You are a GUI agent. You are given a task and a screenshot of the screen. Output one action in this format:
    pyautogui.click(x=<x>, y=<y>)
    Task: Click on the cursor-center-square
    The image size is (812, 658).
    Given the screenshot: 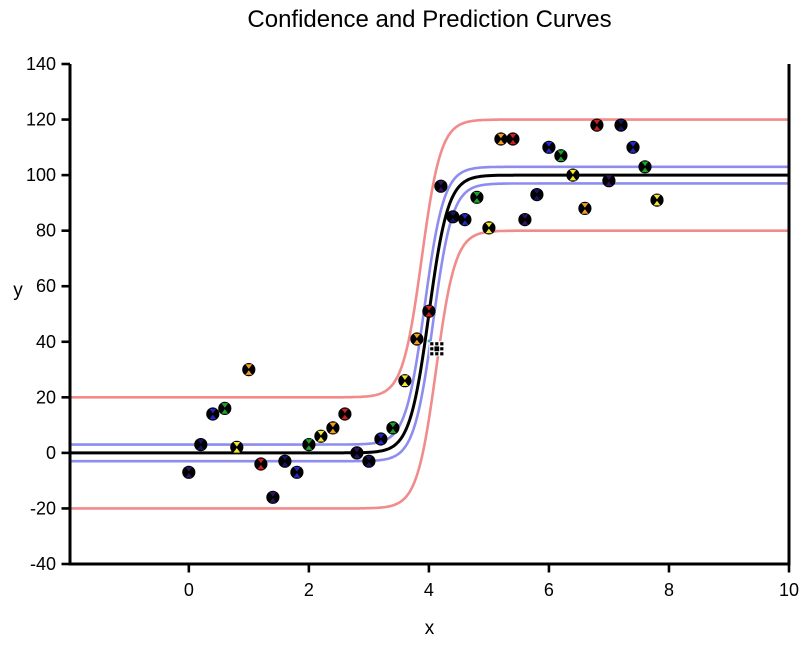 What is the action you would take?
    pyautogui.click(x=437, y=349)
    